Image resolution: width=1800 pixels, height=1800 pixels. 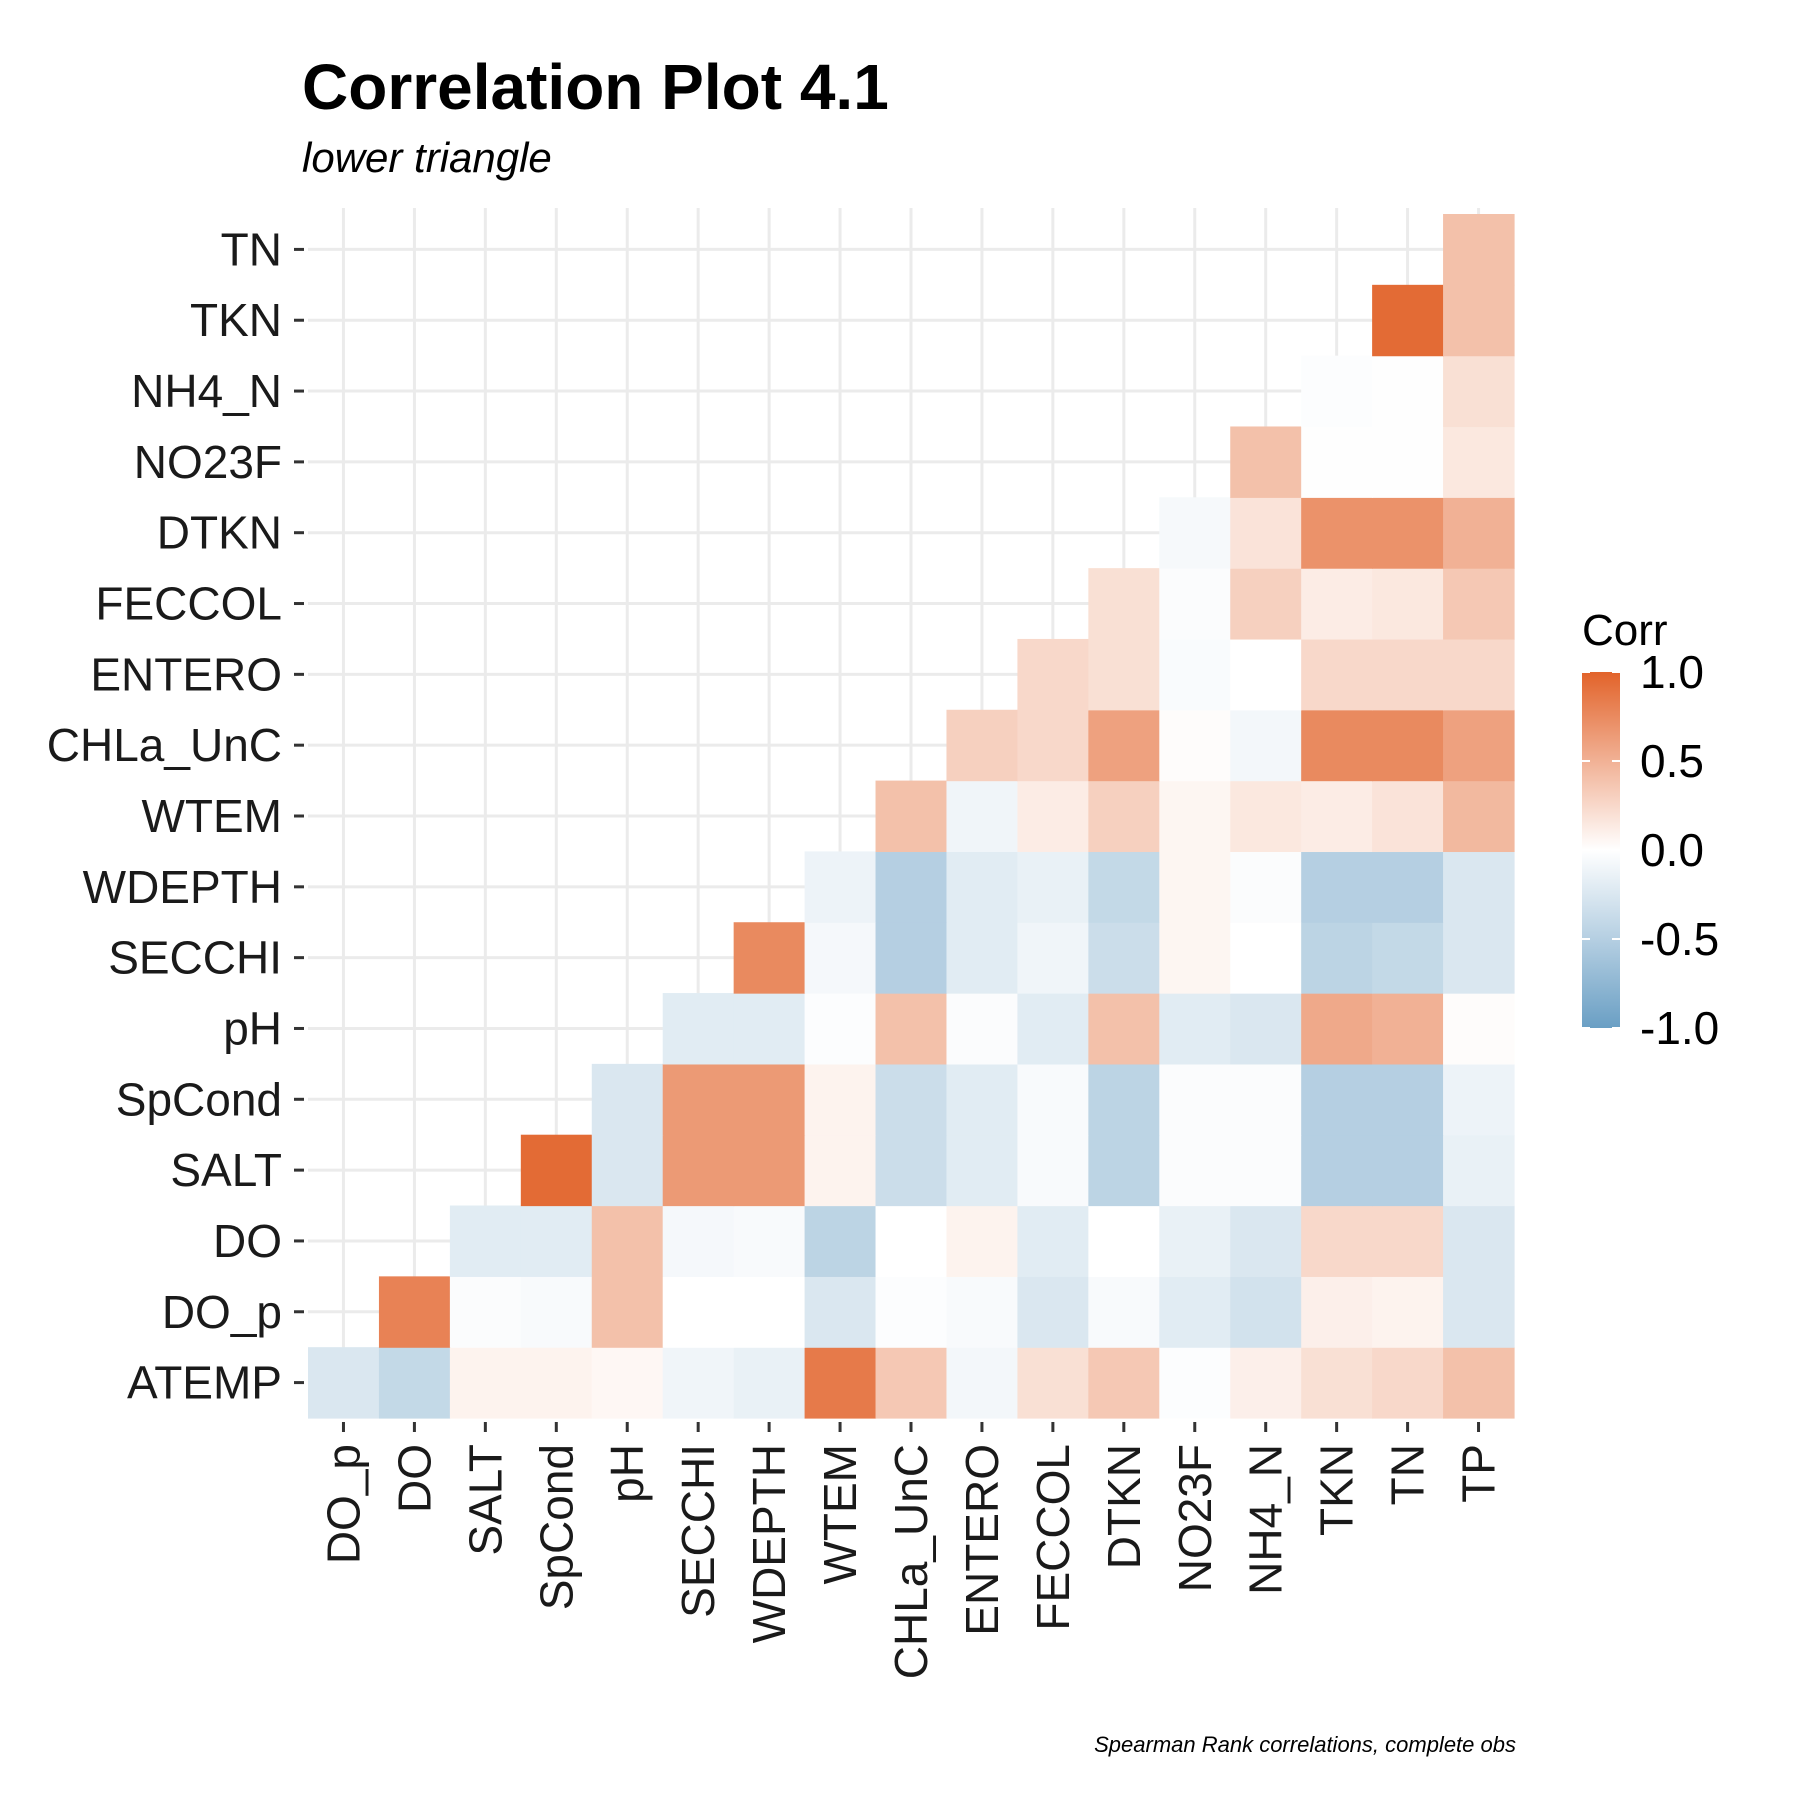 I want to click on x-tick-label: TKN, so click(x=1337, y=1490).